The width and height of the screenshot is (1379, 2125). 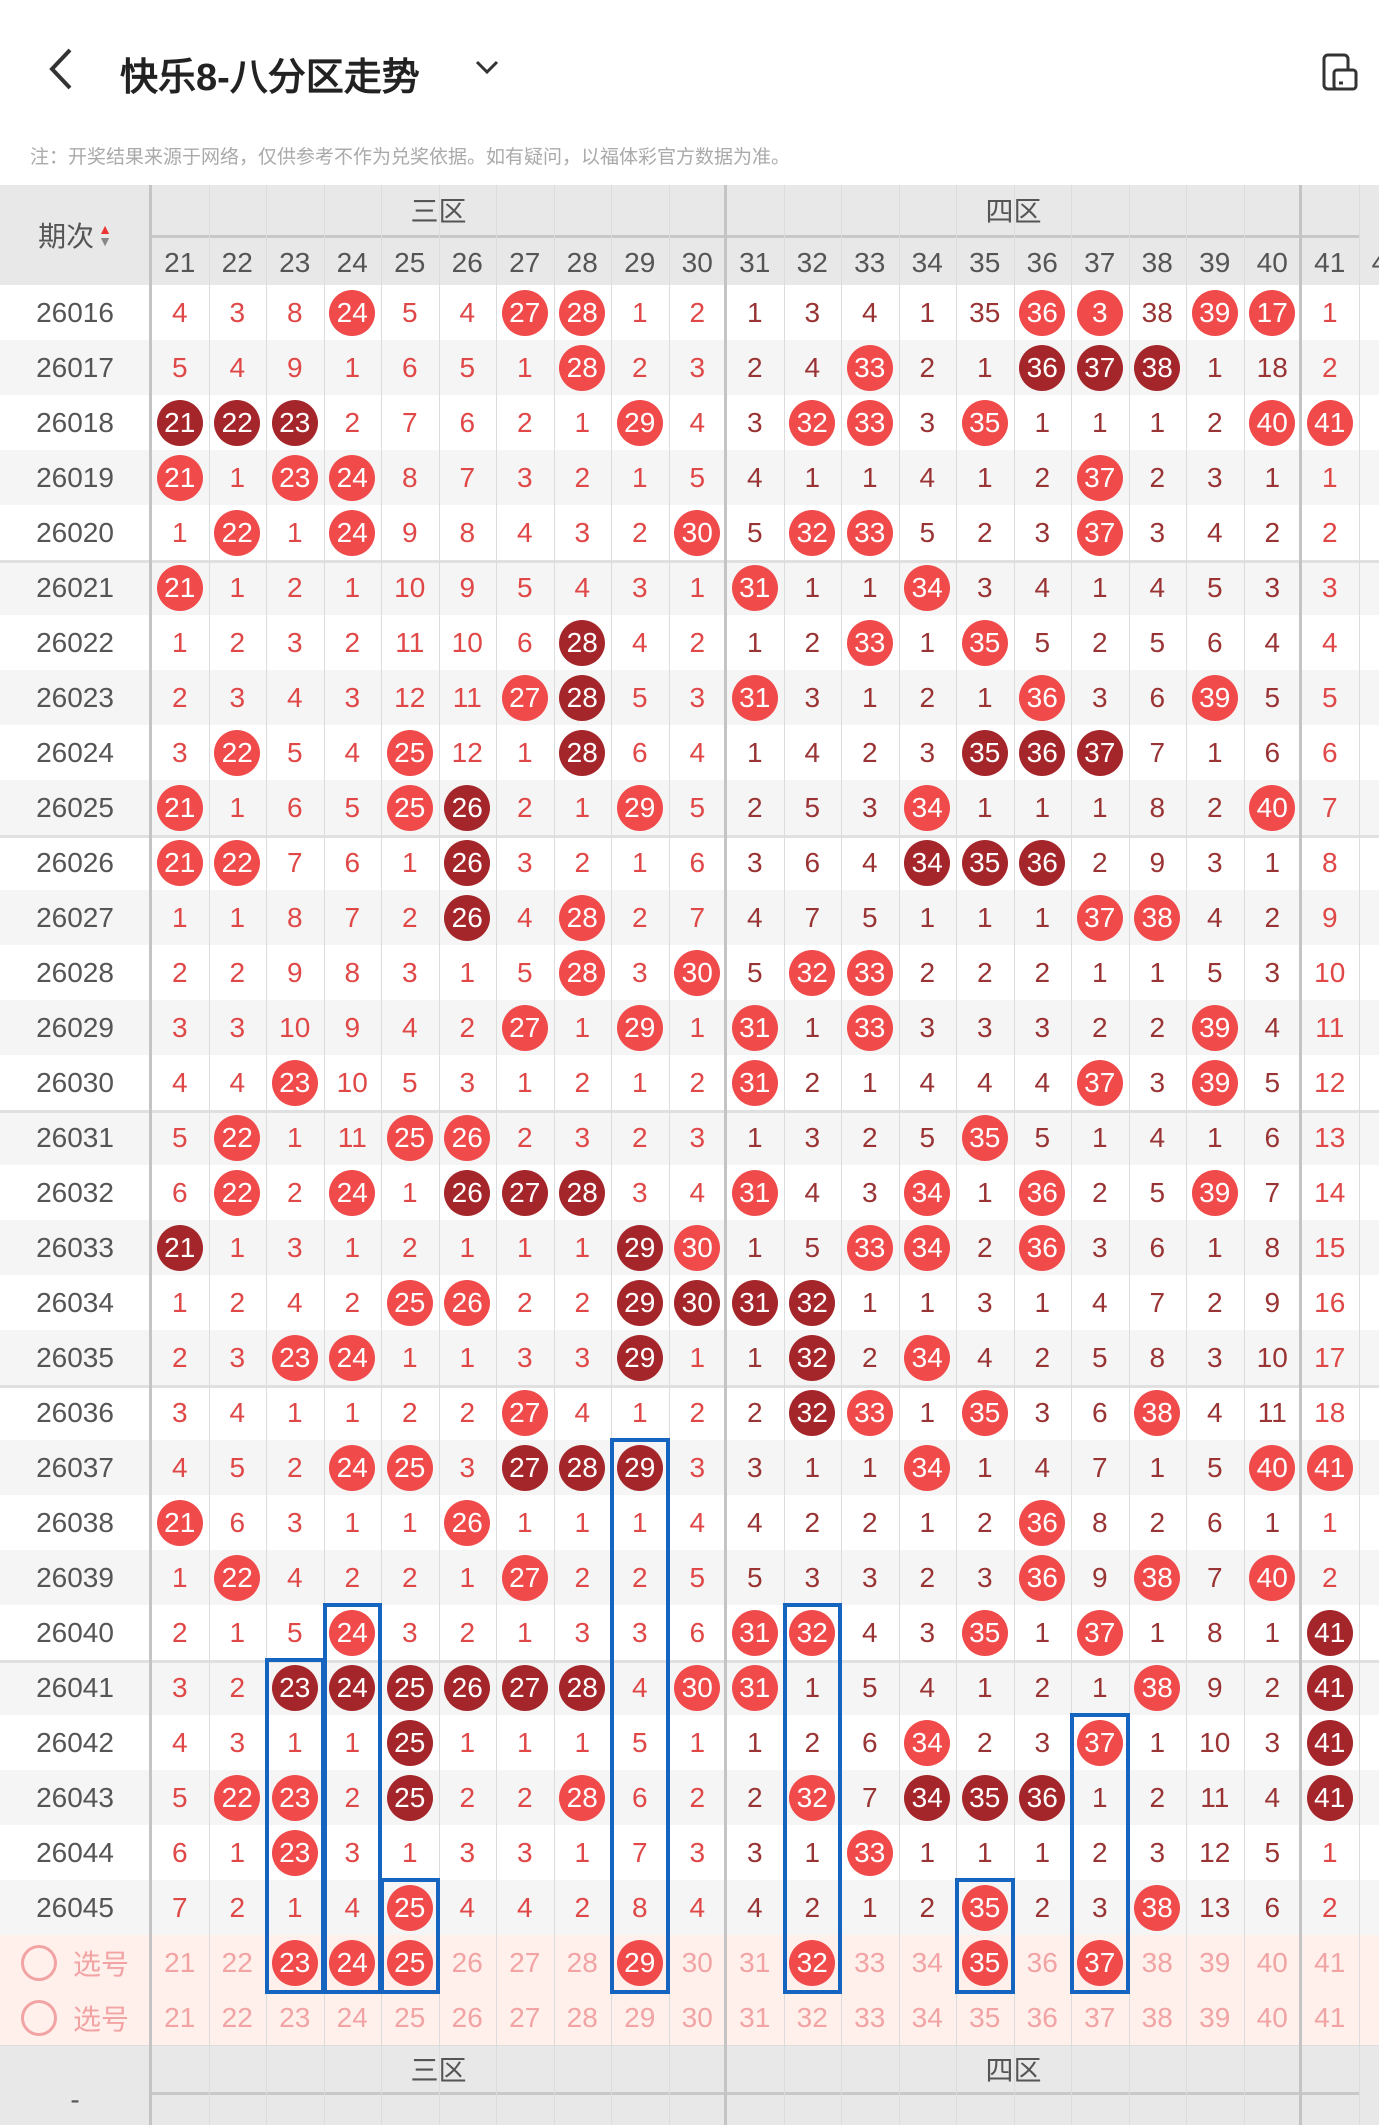 I want to click on chevron-down-icon, so click(x=487, y=67).